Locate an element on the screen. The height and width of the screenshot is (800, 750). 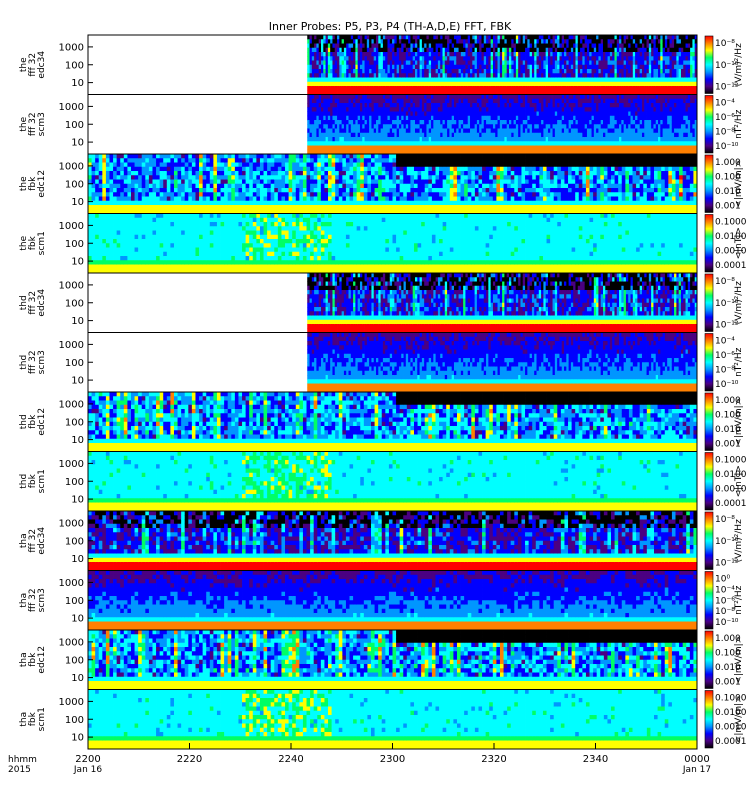
x-tick-label: 2300 is located at coordinates (392, 759).